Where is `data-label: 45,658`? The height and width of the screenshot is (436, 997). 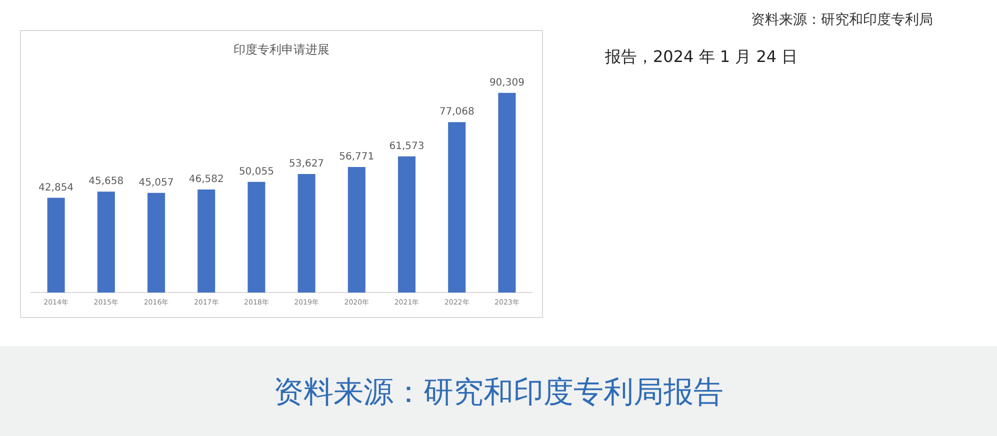 data-label: 45,658 is located at coordinates (106, 182).